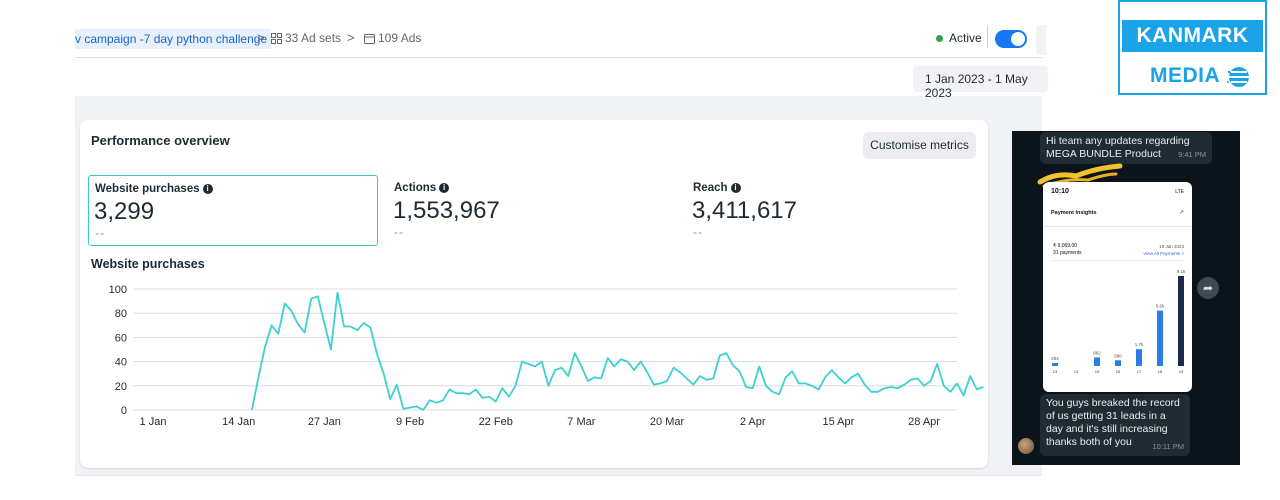  What do you see at coordinates (415, 188) in the screenshot?
I see `metric-label-text: Actions` at bounding box center [415, 188].